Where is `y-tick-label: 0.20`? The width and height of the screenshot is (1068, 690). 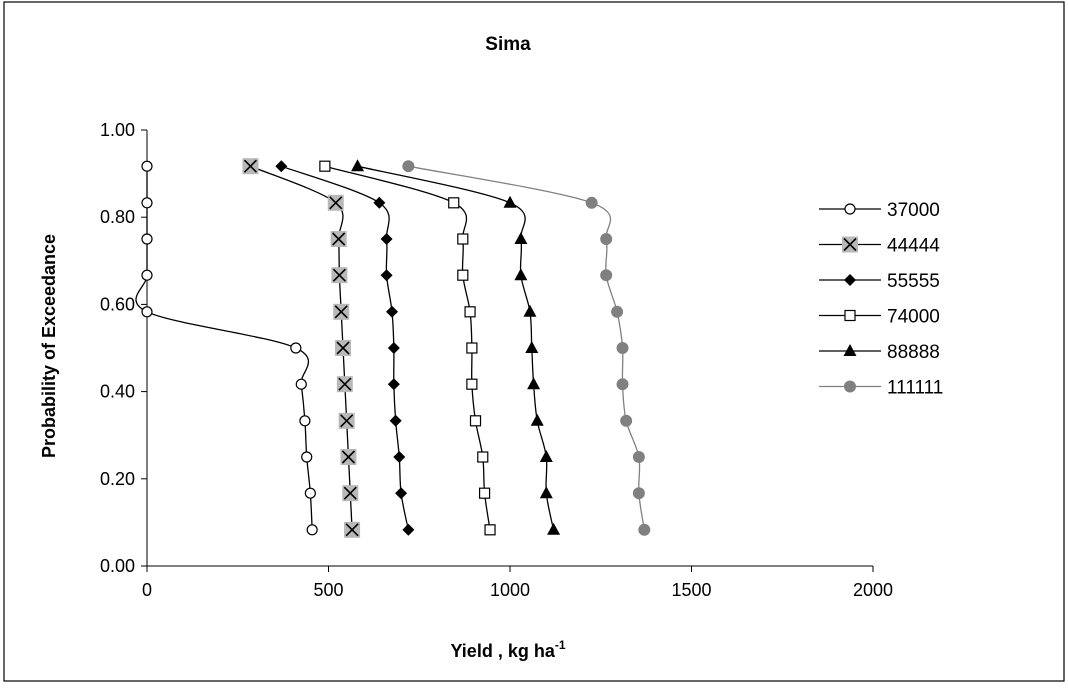
y-tick-label: 0.20 is located at coordinates (117, 479).